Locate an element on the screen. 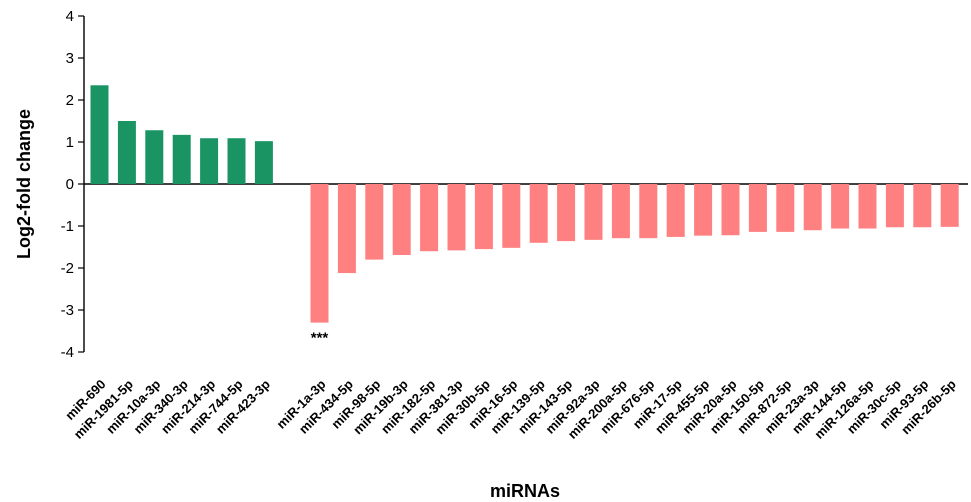 This screenshot has height=502, width=971. y-tick-label: 4 is located at coordinates (70, 16).